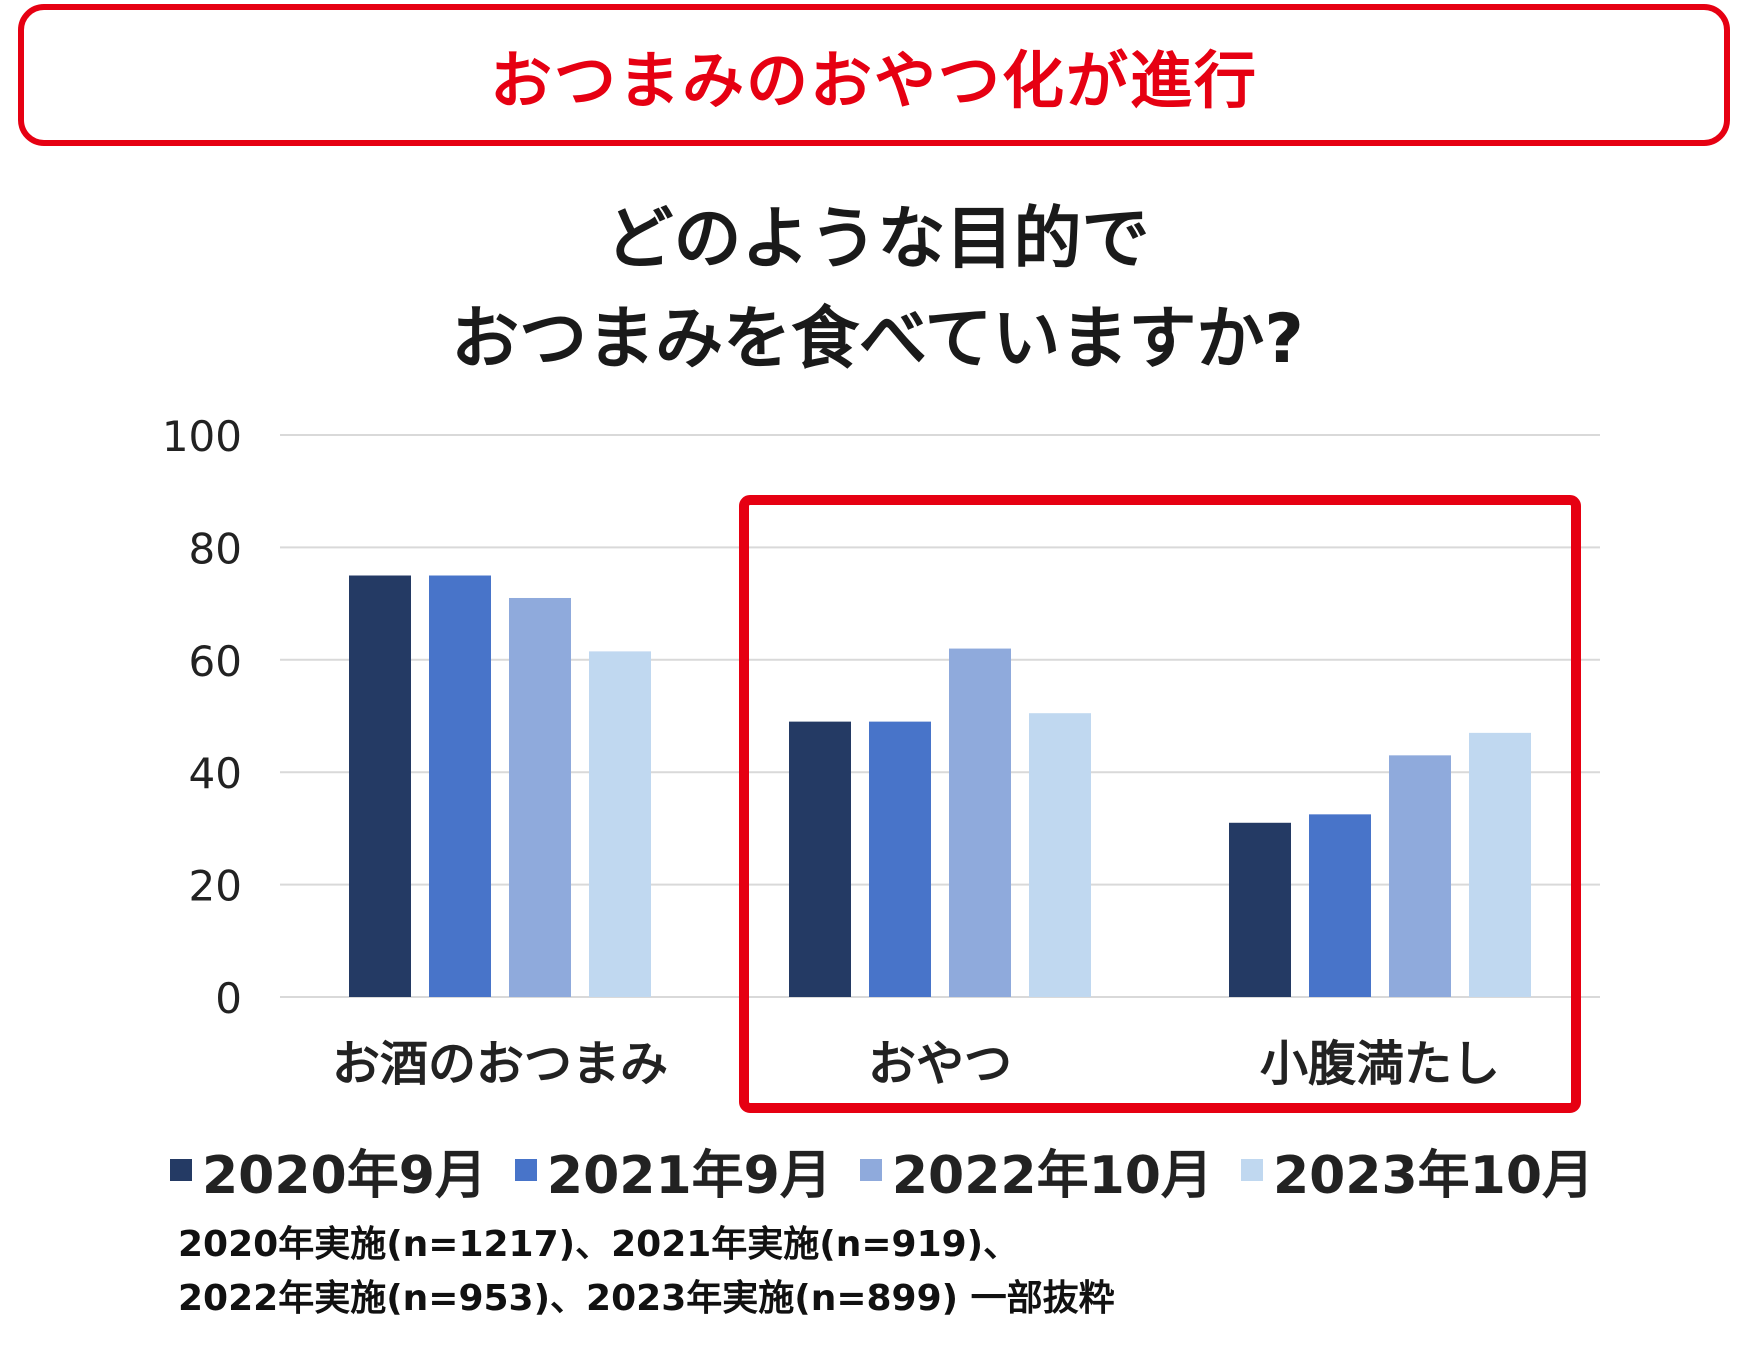  What do you see at coordinates (940, 1064) in the screenshot?
I see `x-tick-label: おやつ` at bounding box center [940, 1064].